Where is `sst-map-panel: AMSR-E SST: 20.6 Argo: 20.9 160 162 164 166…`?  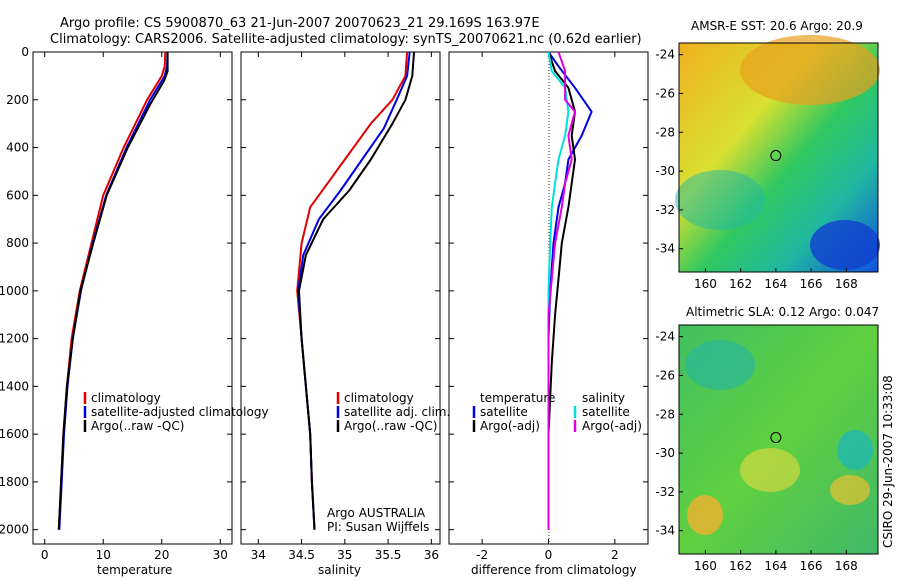
sst-map-panel: AMSR-E SST: 20.6 Argo: 20.9 160 162 164 166… is located at coordinates (767, 155).